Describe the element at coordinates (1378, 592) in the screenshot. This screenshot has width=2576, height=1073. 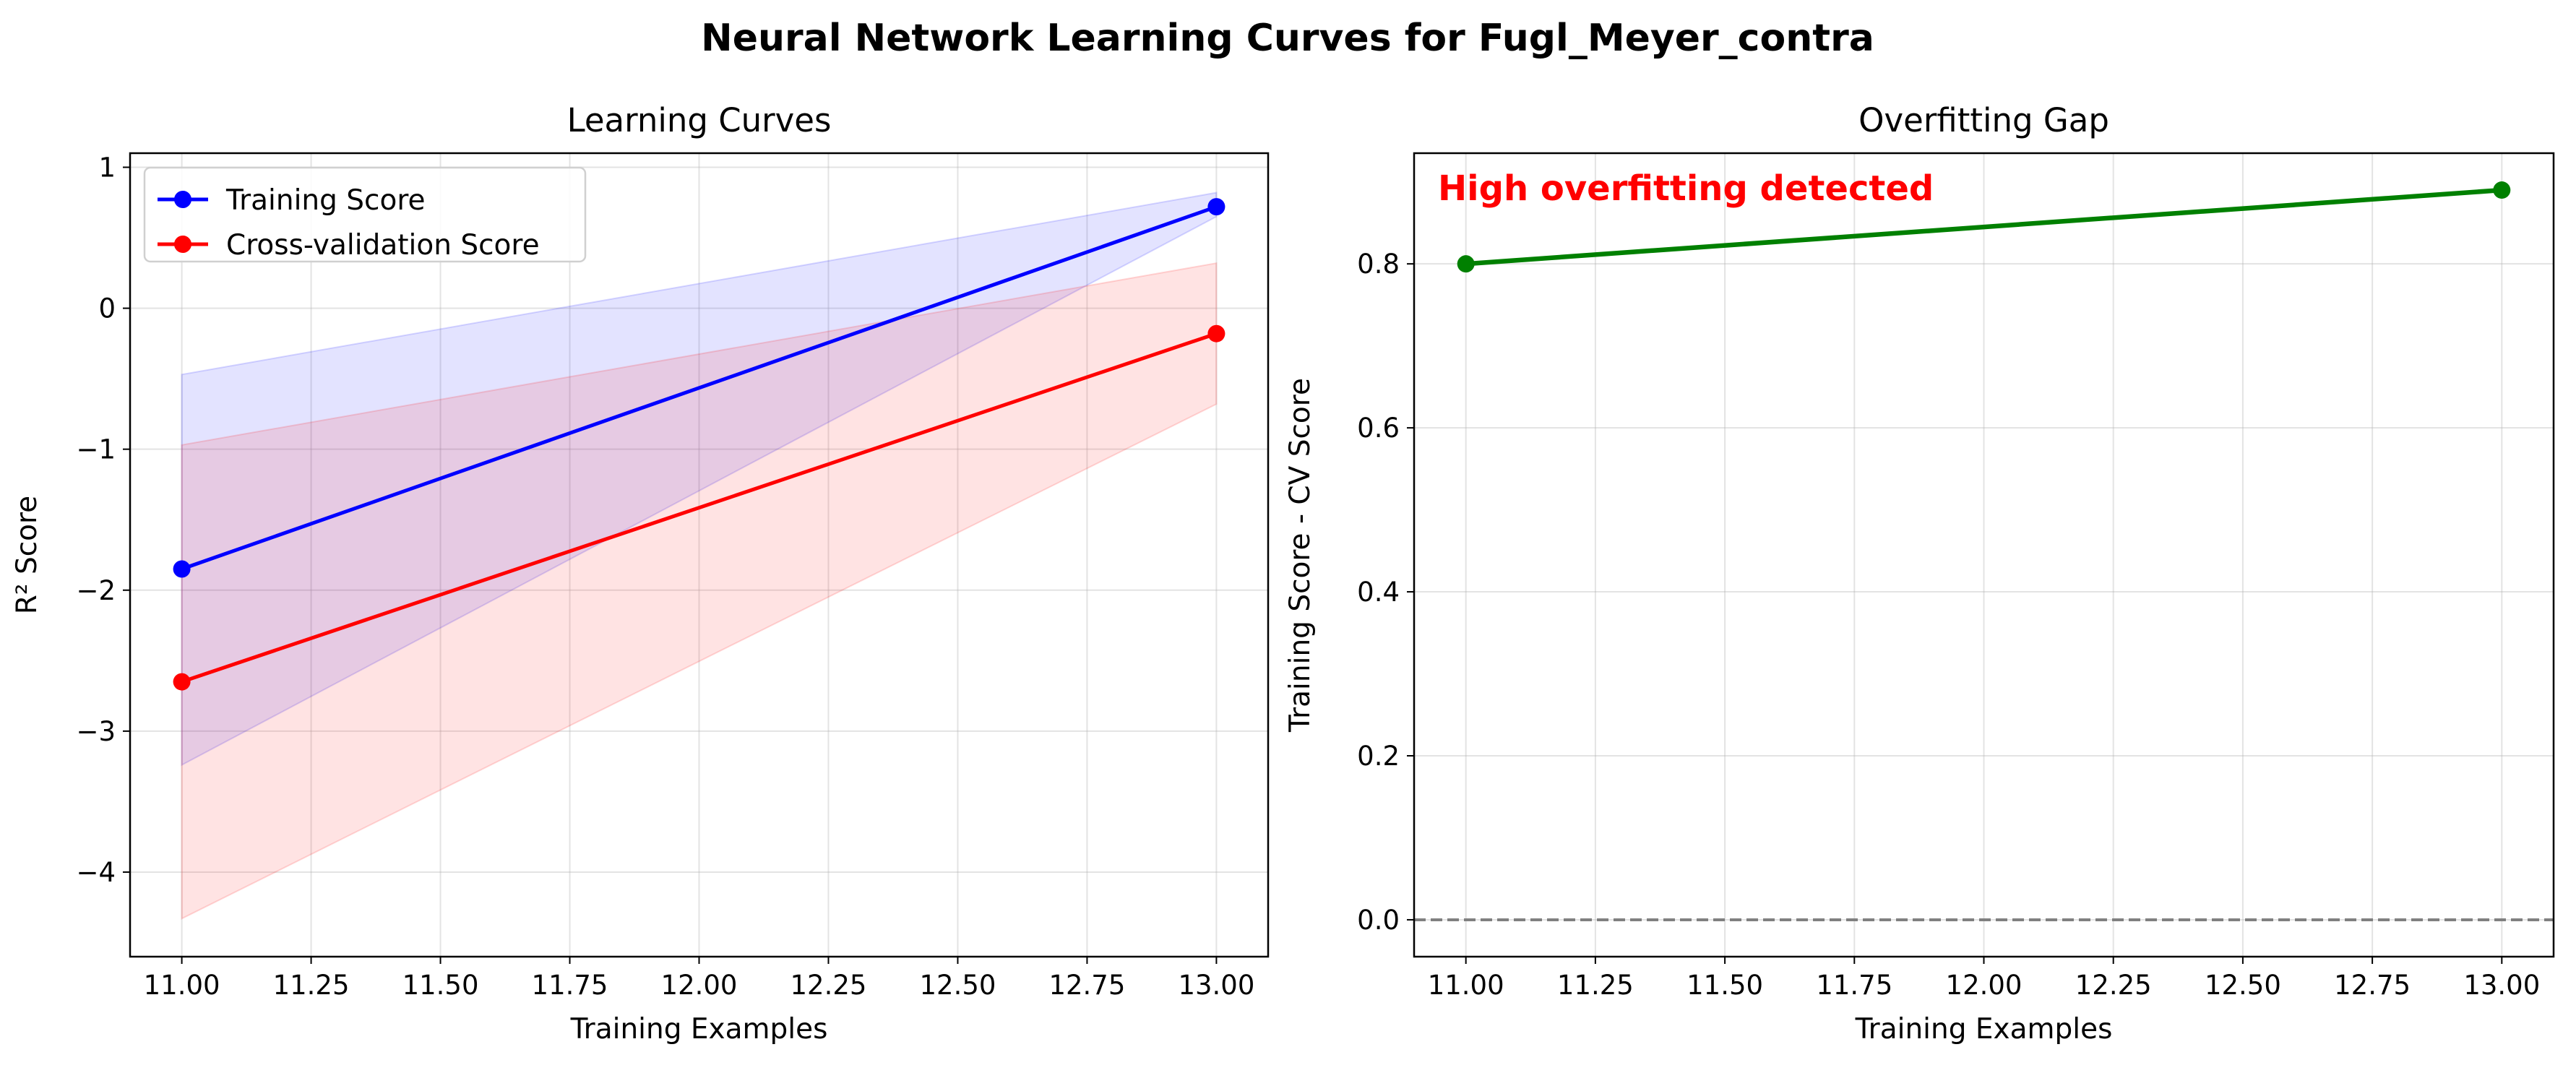
I see `y-tick-label: 0.4` at that location.